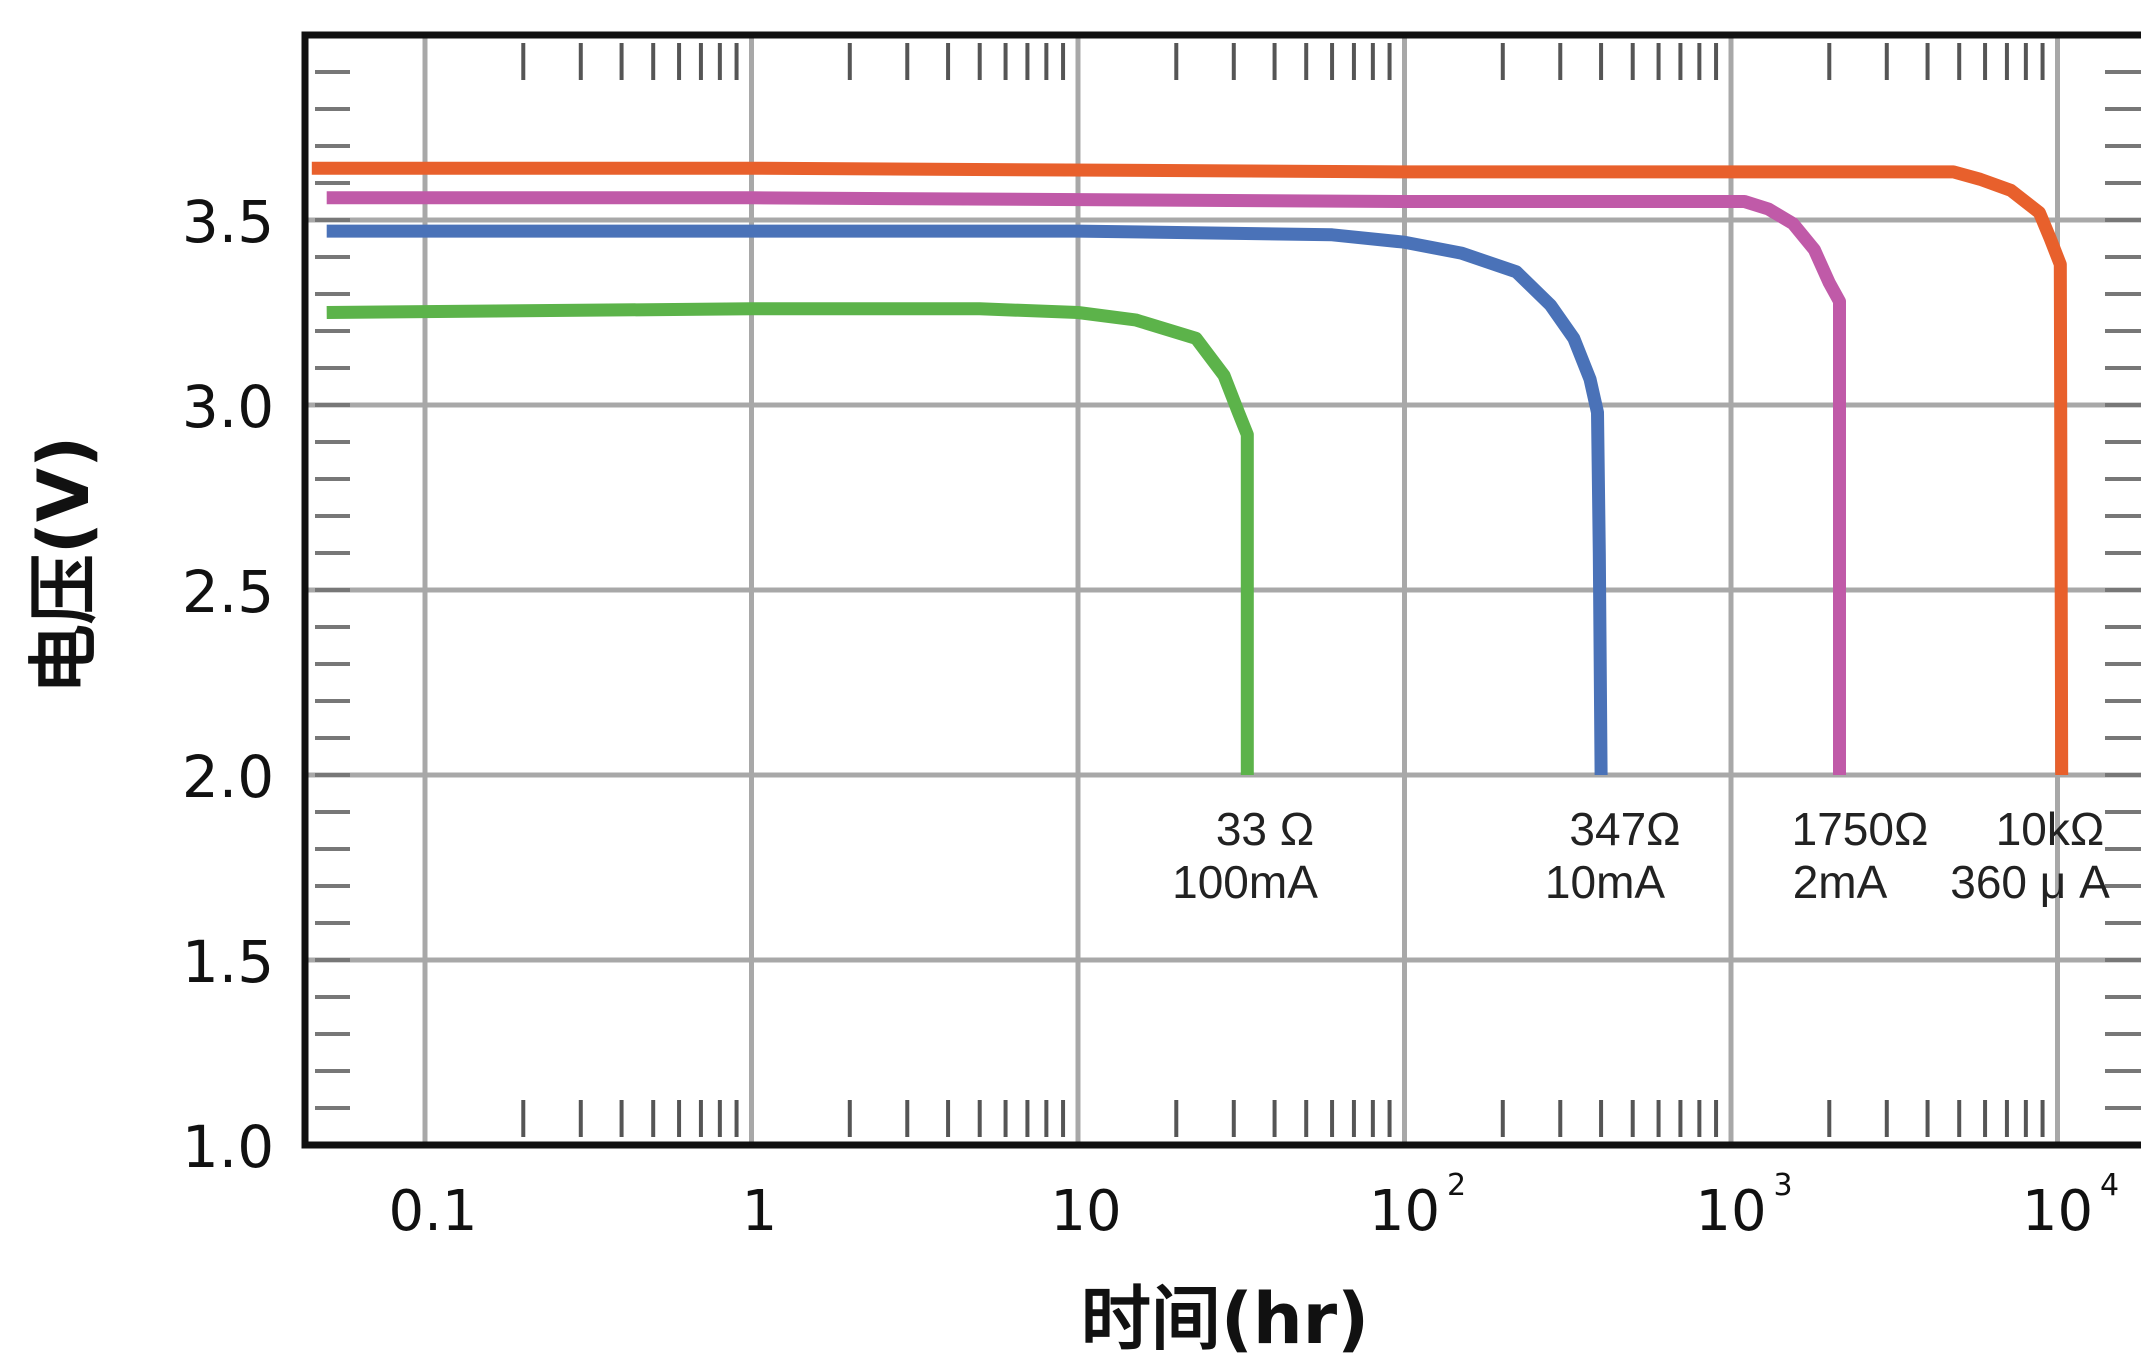  I want to click on curve-label-current: 2mA, so click(1840, 882).